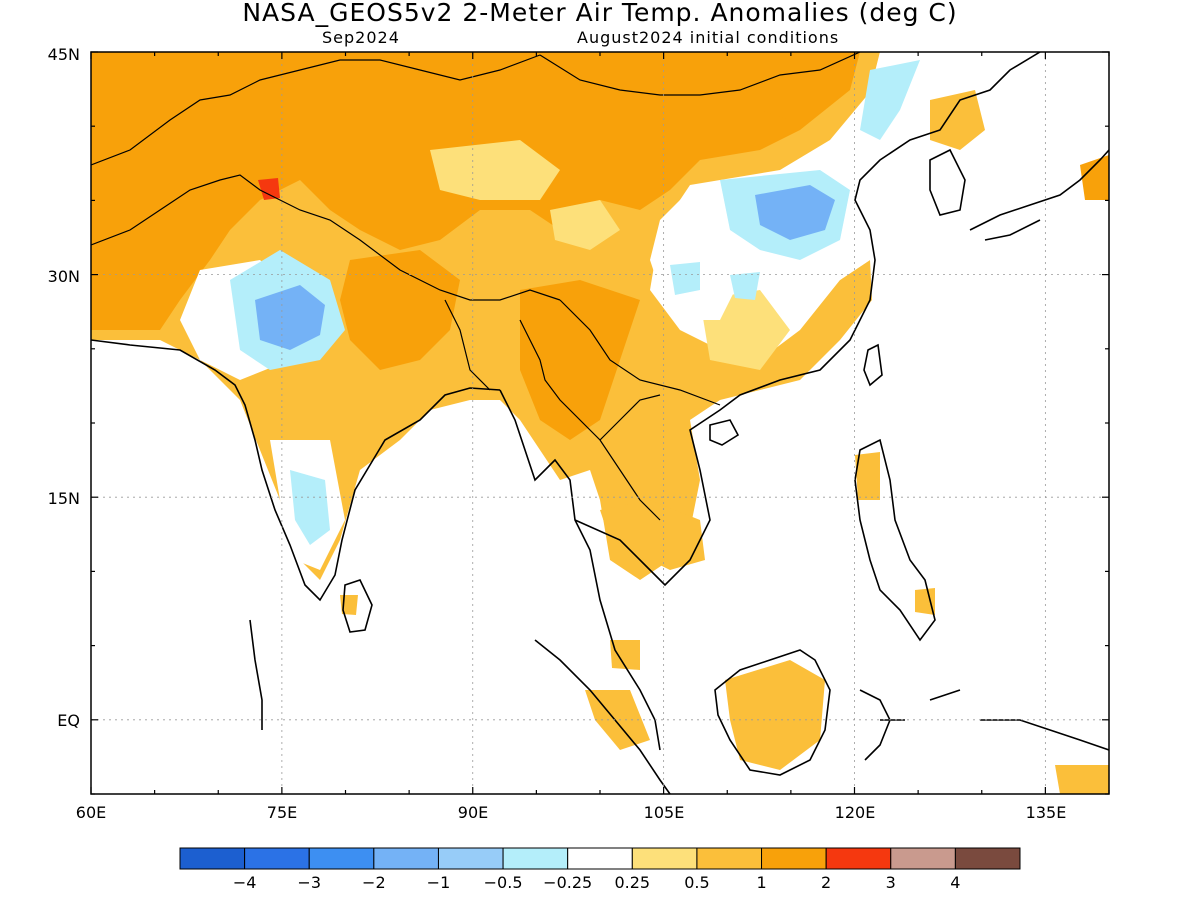 This screenshot has width=1200, height=900. I want to click on korea, so click(947, 182).